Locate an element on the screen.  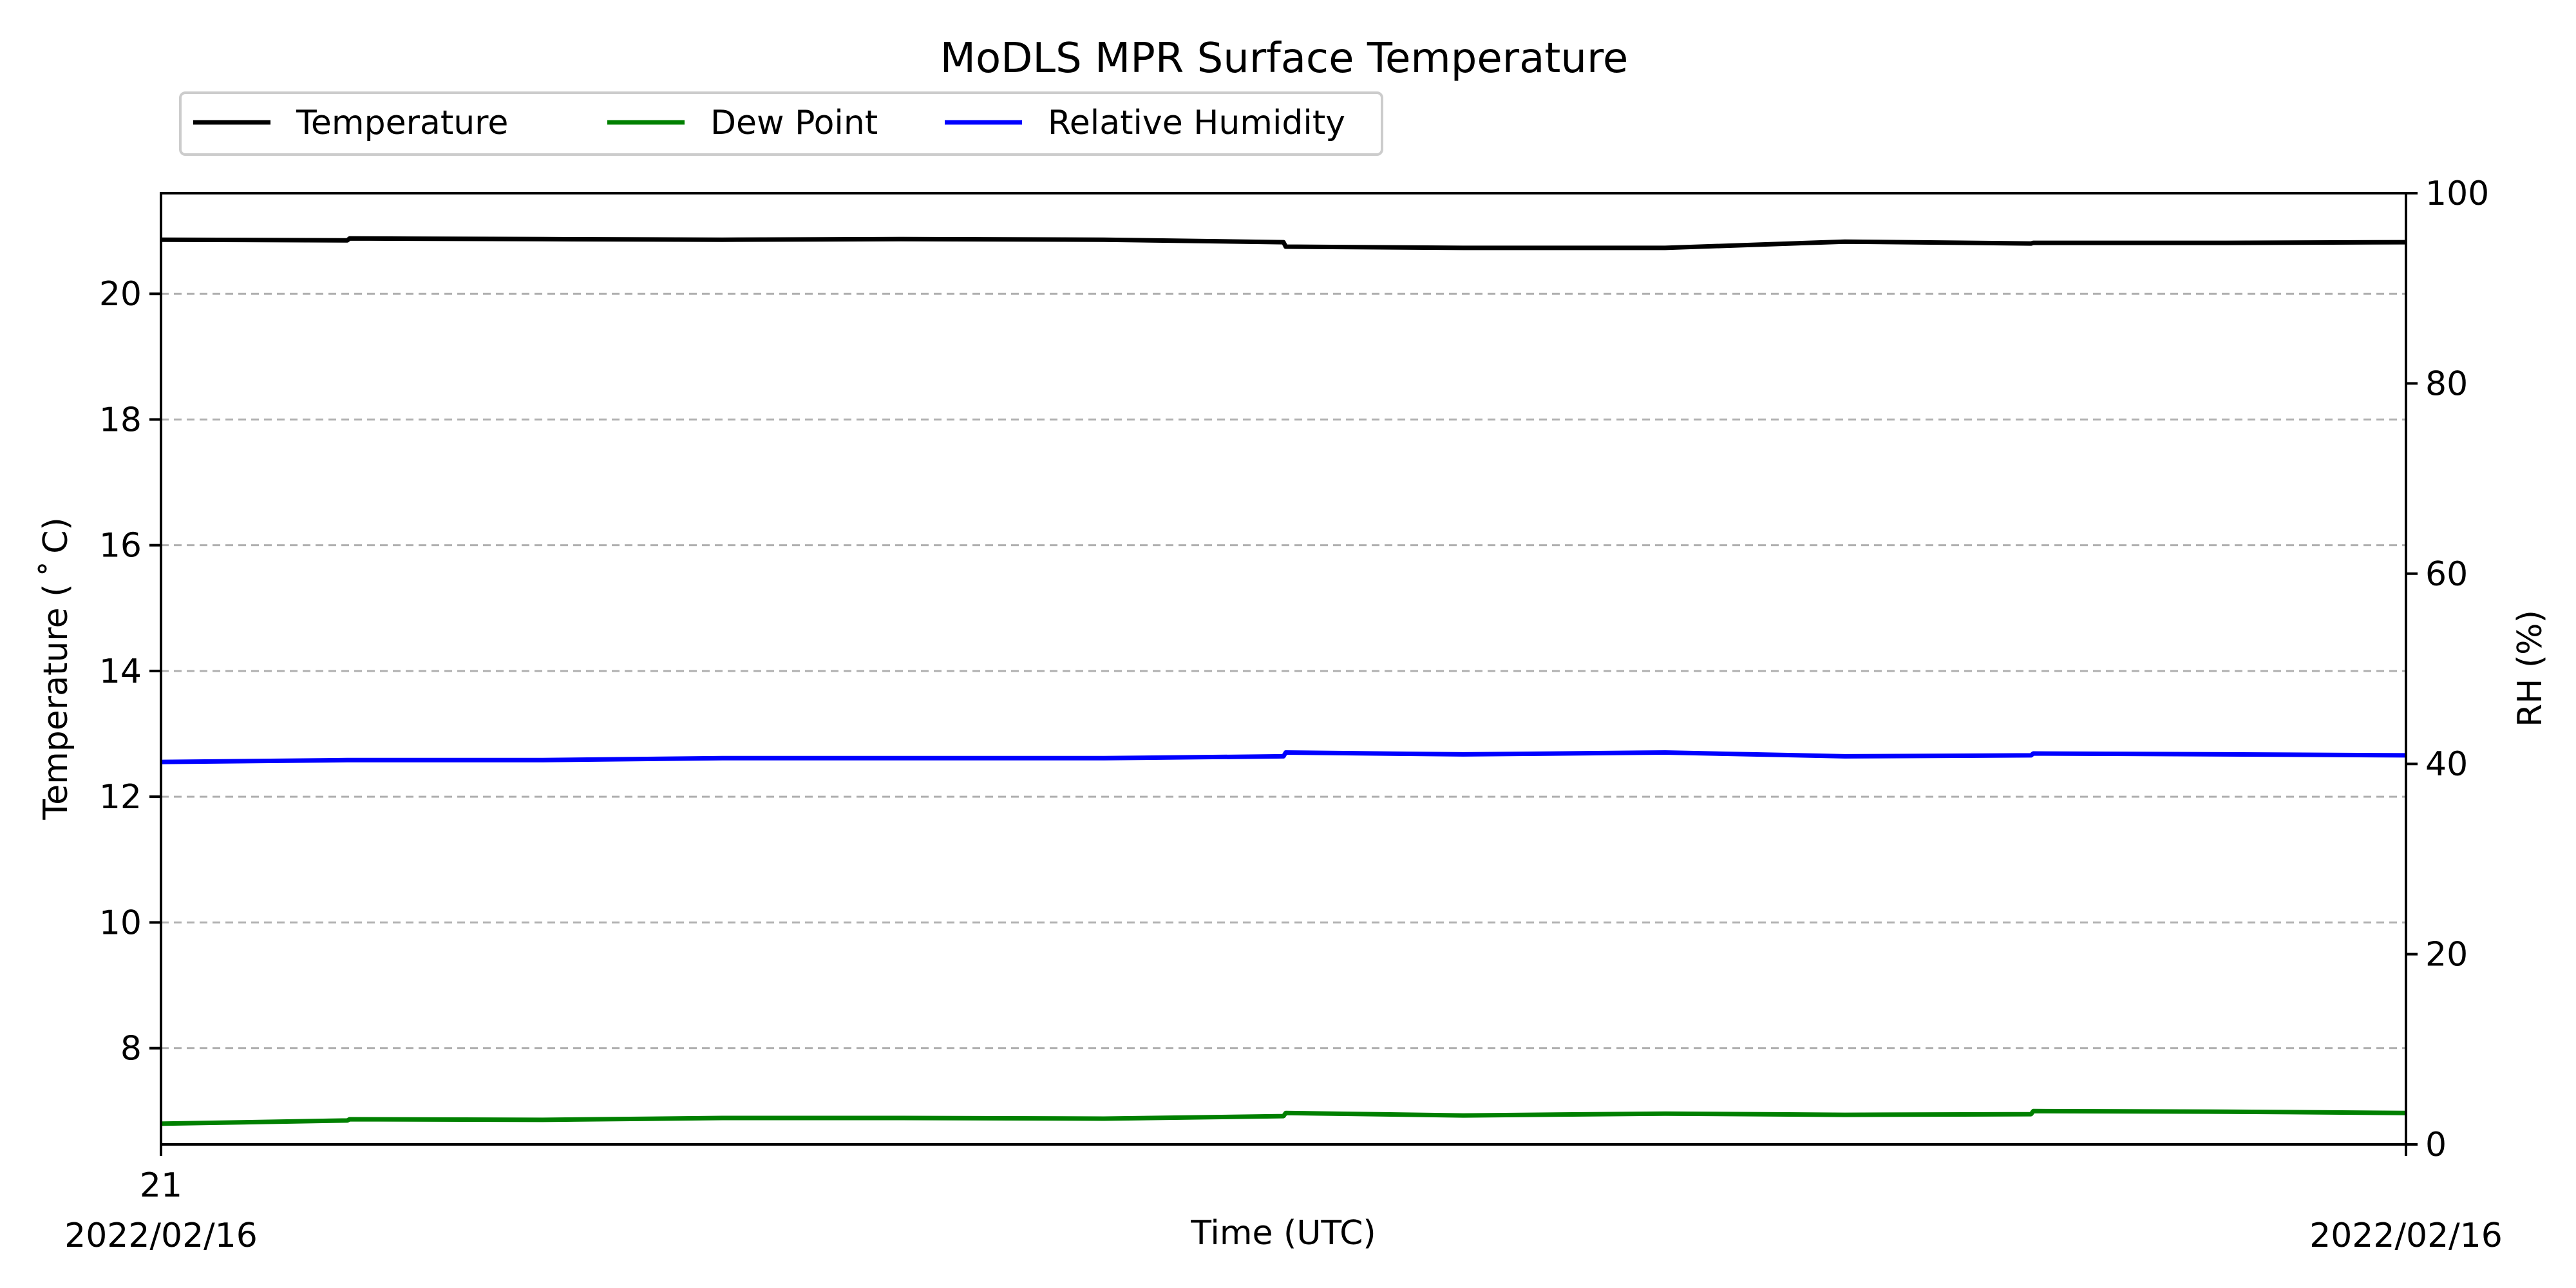
x-tick-label-day: 21 is located at coordinates (161, 1186).